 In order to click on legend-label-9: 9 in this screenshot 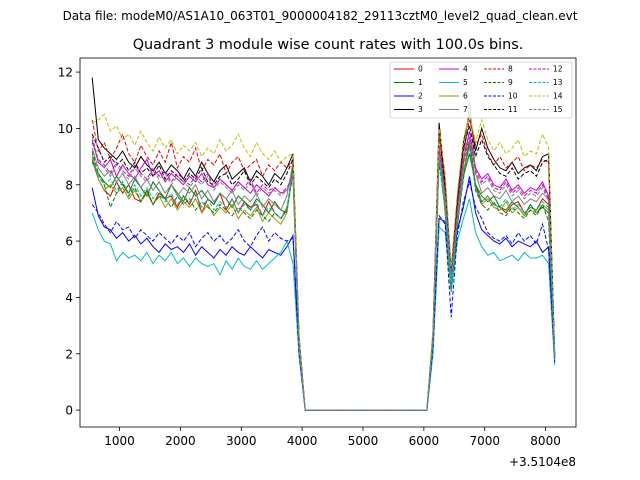, I will do `click(510, 82)`.